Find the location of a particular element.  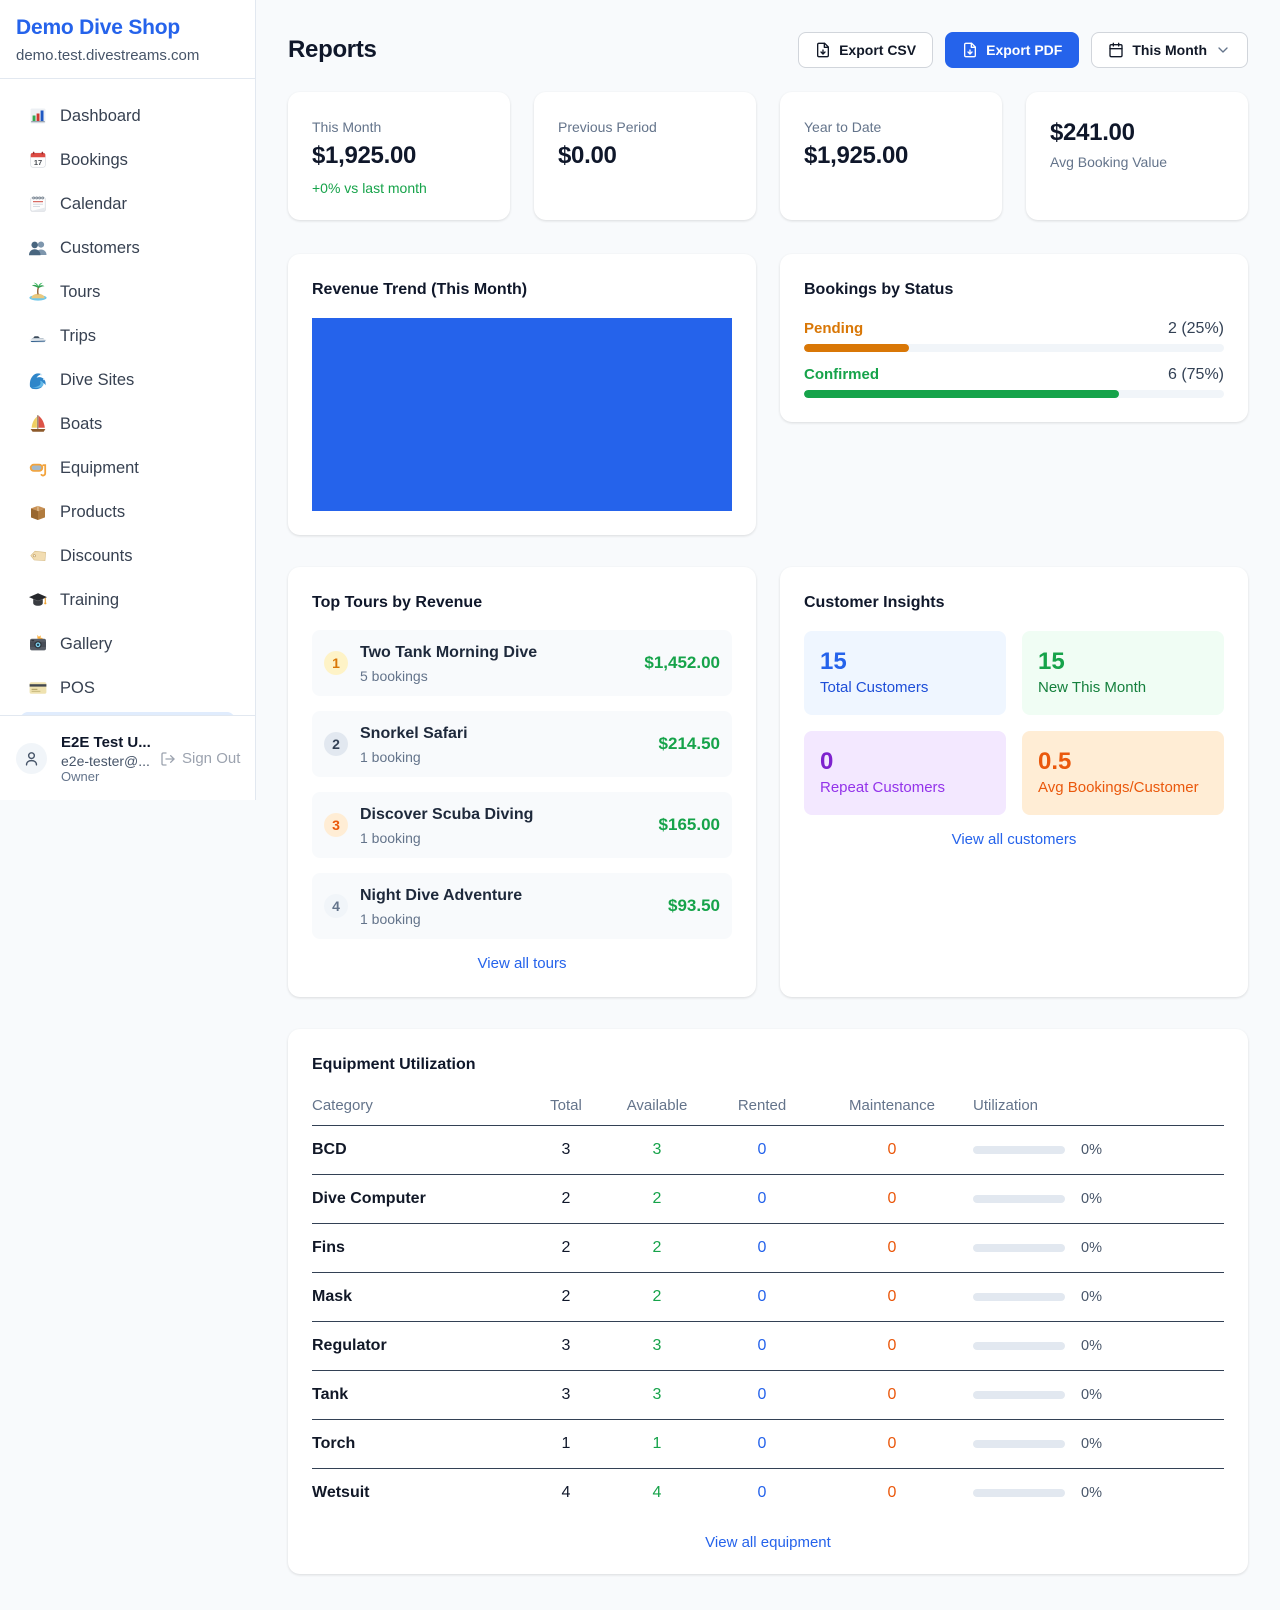

svg-text: 17 is located at coordinates (38, 162).